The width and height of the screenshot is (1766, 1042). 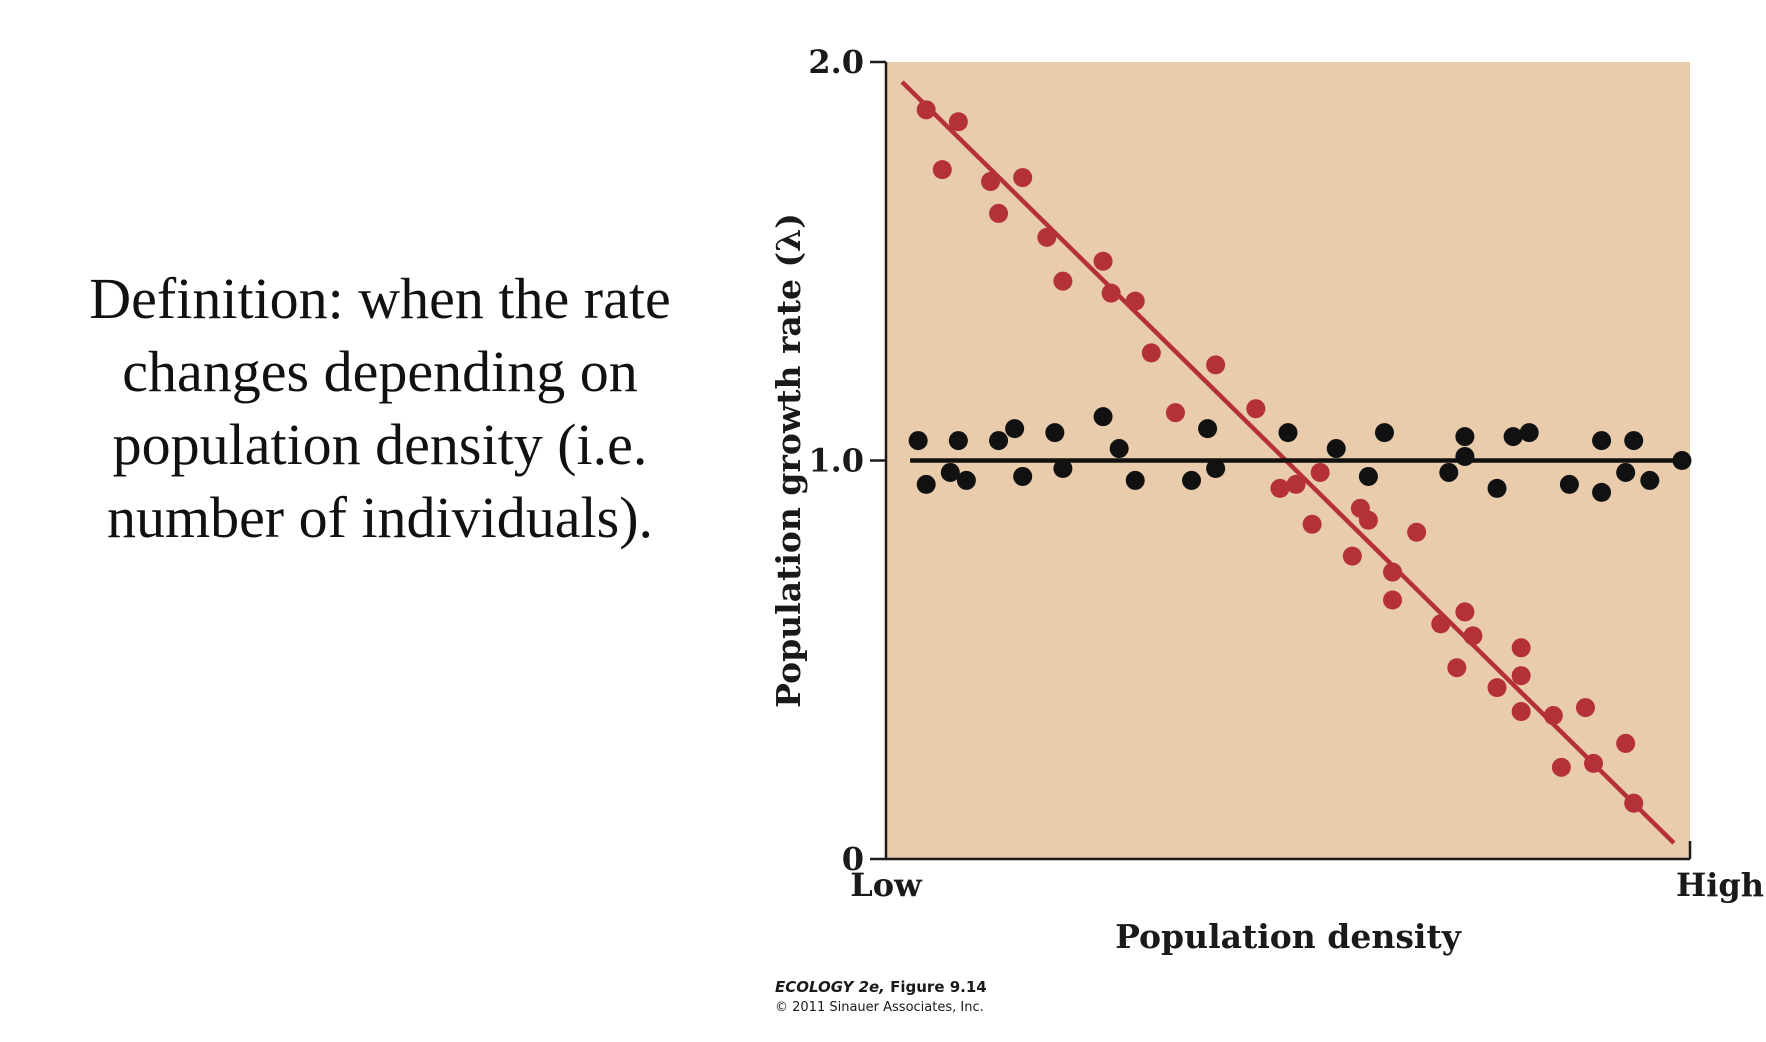 I want to click on x-ticks-group: Low High, so click(x=1307, y=885).